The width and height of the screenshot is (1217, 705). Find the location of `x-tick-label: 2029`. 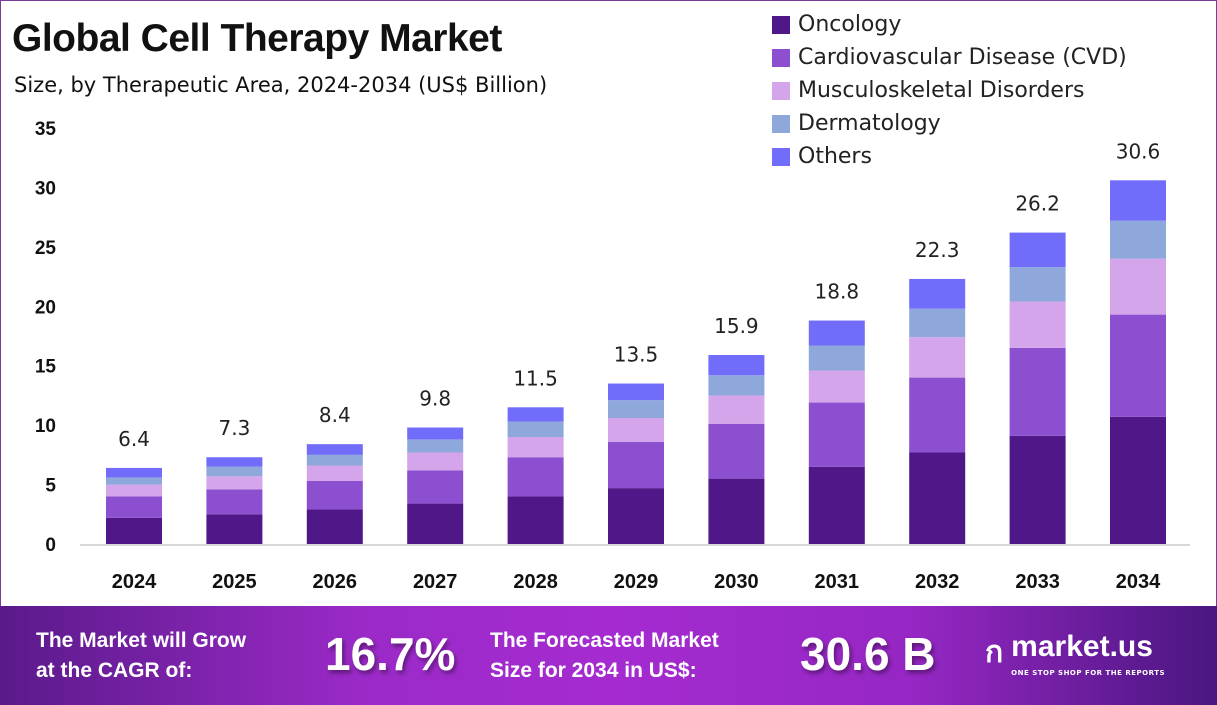

x-tick-label: 2029 is located at coordinates (636, 582).